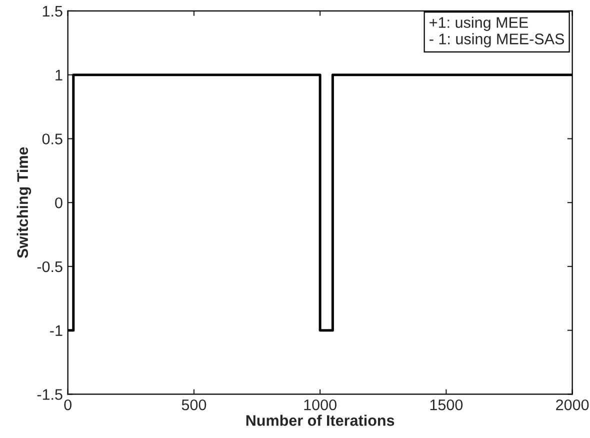  I want to click on x-tick-label: 500, so click(194, 404).